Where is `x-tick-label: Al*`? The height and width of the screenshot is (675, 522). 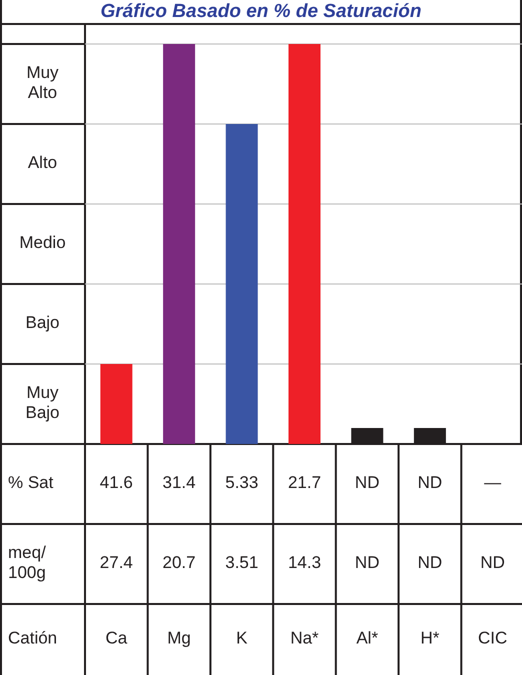 x-tick-label: Al* is located at coordinates (367, 638).